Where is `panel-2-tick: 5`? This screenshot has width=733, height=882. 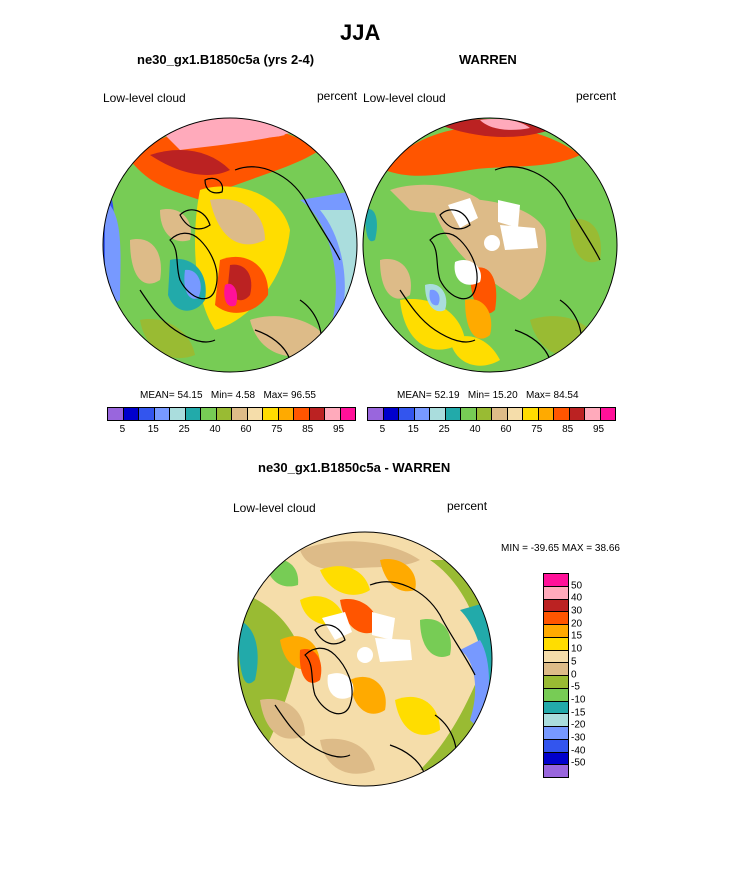
panel-2-tick: 5 is located at coordinates (382, 429).